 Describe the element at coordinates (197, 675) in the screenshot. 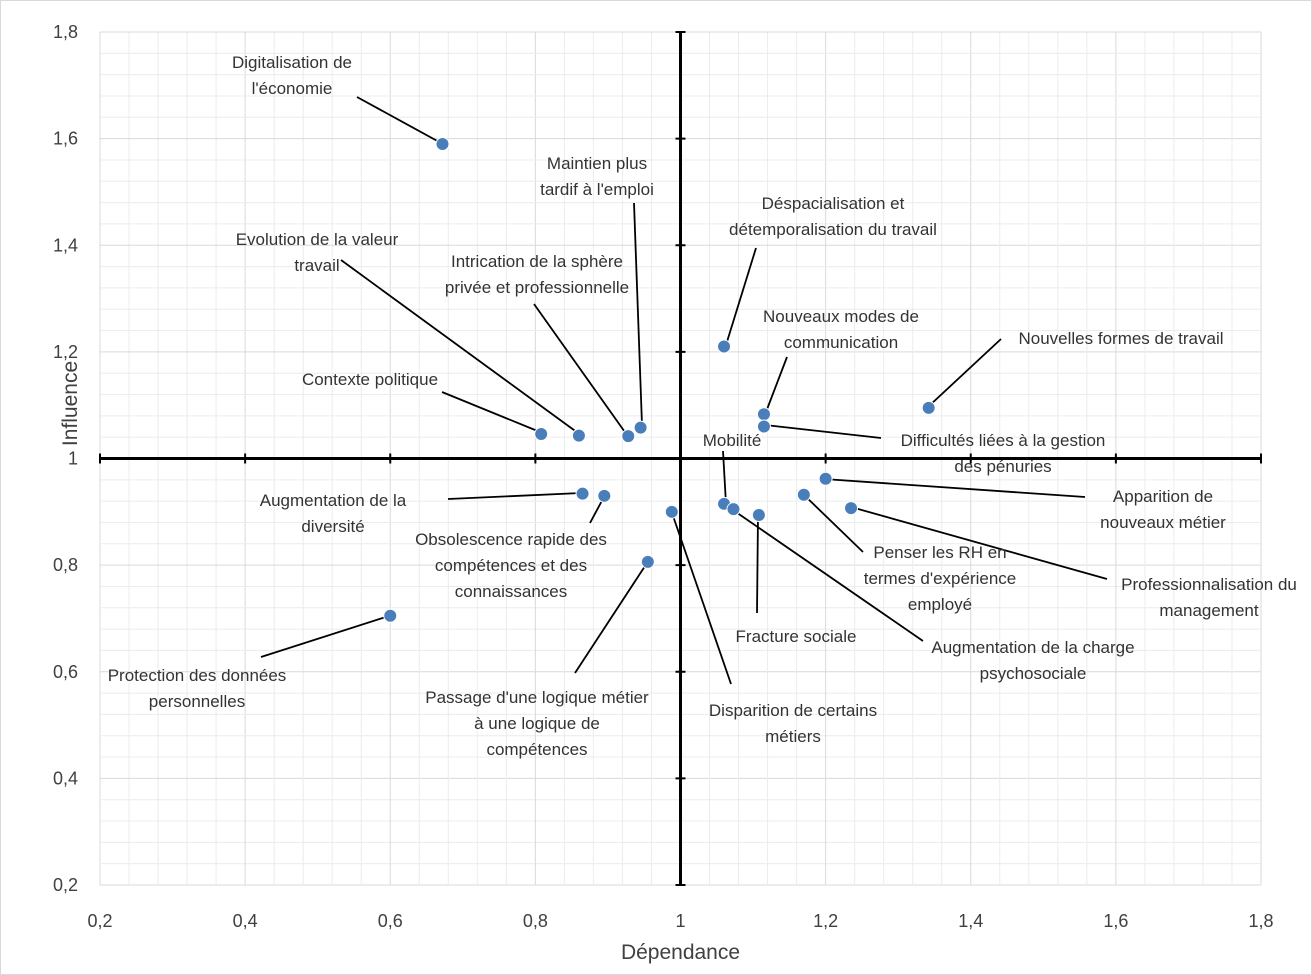

I see `point-label-line: Protection des données` at that location.